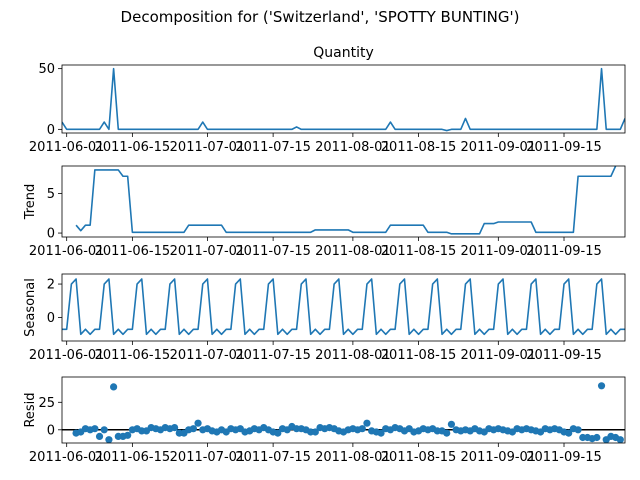 The image size is (640, 480). What do you see at coordinates (46, 69) in the screenshot?
I see `y-tick-label: 50` at bounding box center [46, 69].